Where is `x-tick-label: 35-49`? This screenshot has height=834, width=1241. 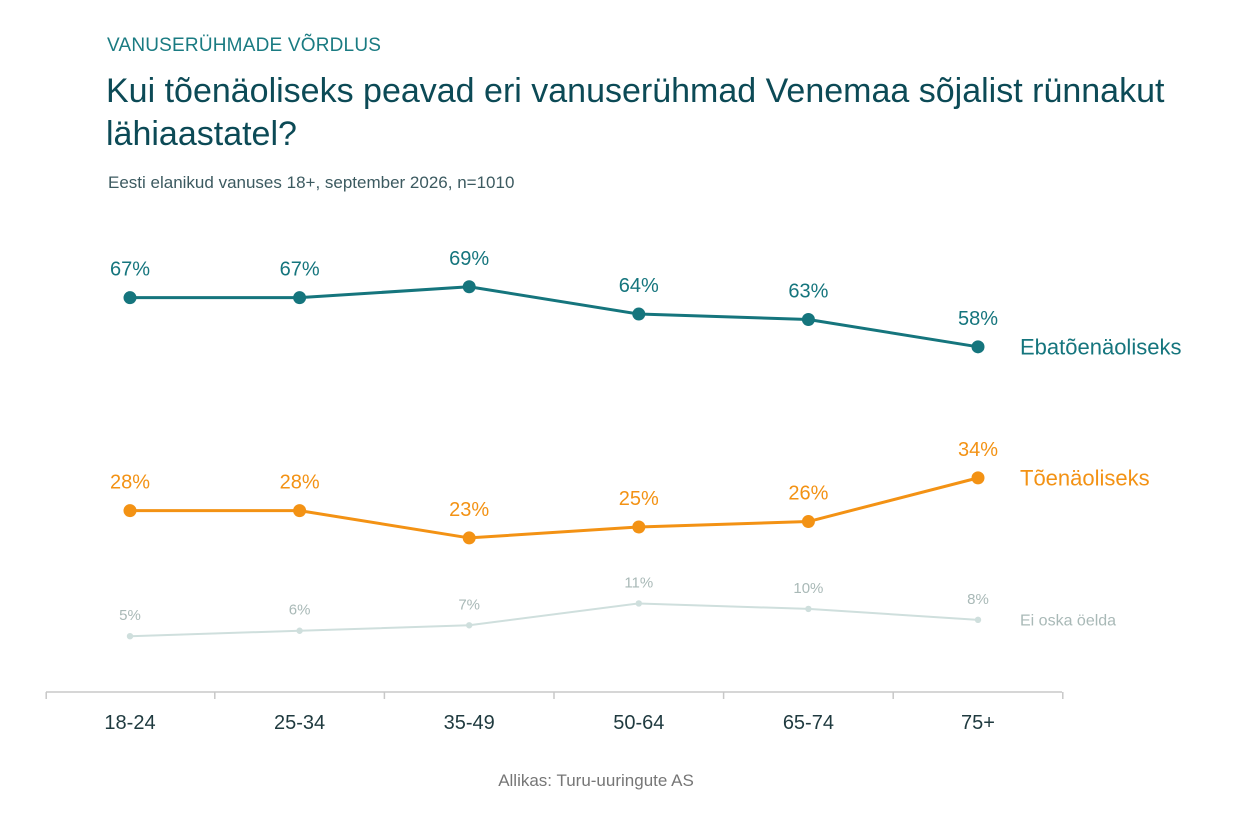
x-tick-label: 35-49 is located at coordinates (469, 723).